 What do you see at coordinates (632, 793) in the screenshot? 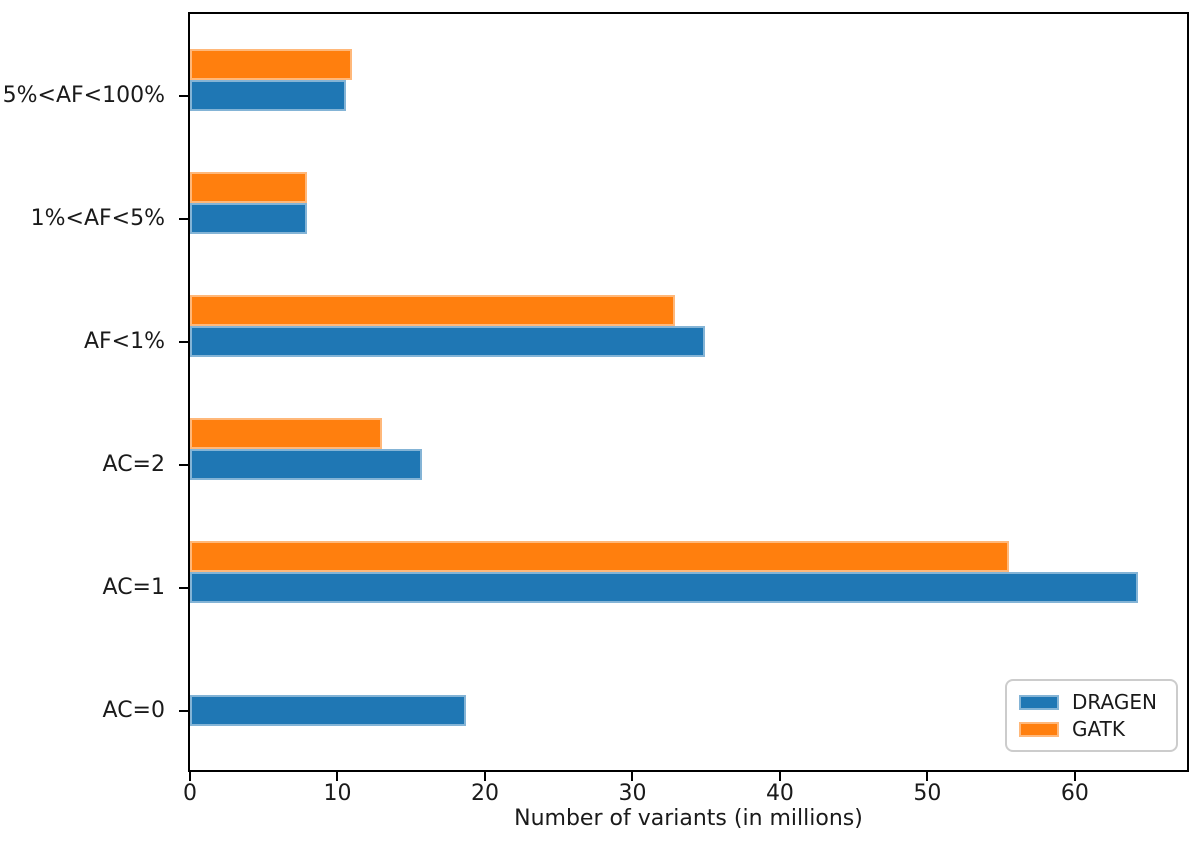
I see `x-tick-label: 30` at bounding box center [632, 793].